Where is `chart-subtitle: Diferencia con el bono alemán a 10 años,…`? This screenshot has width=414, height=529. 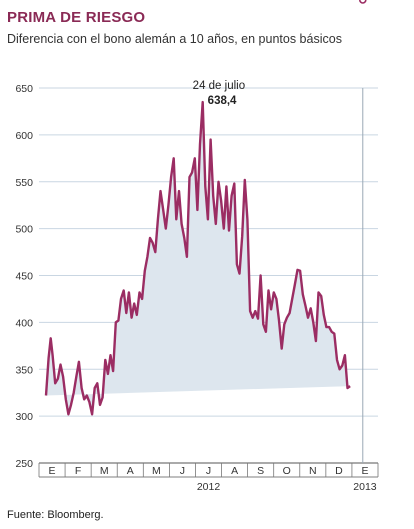 chart-subtitle: Diferencia con el bono alemán a 10 años,… is located at coordinates (174, 39).